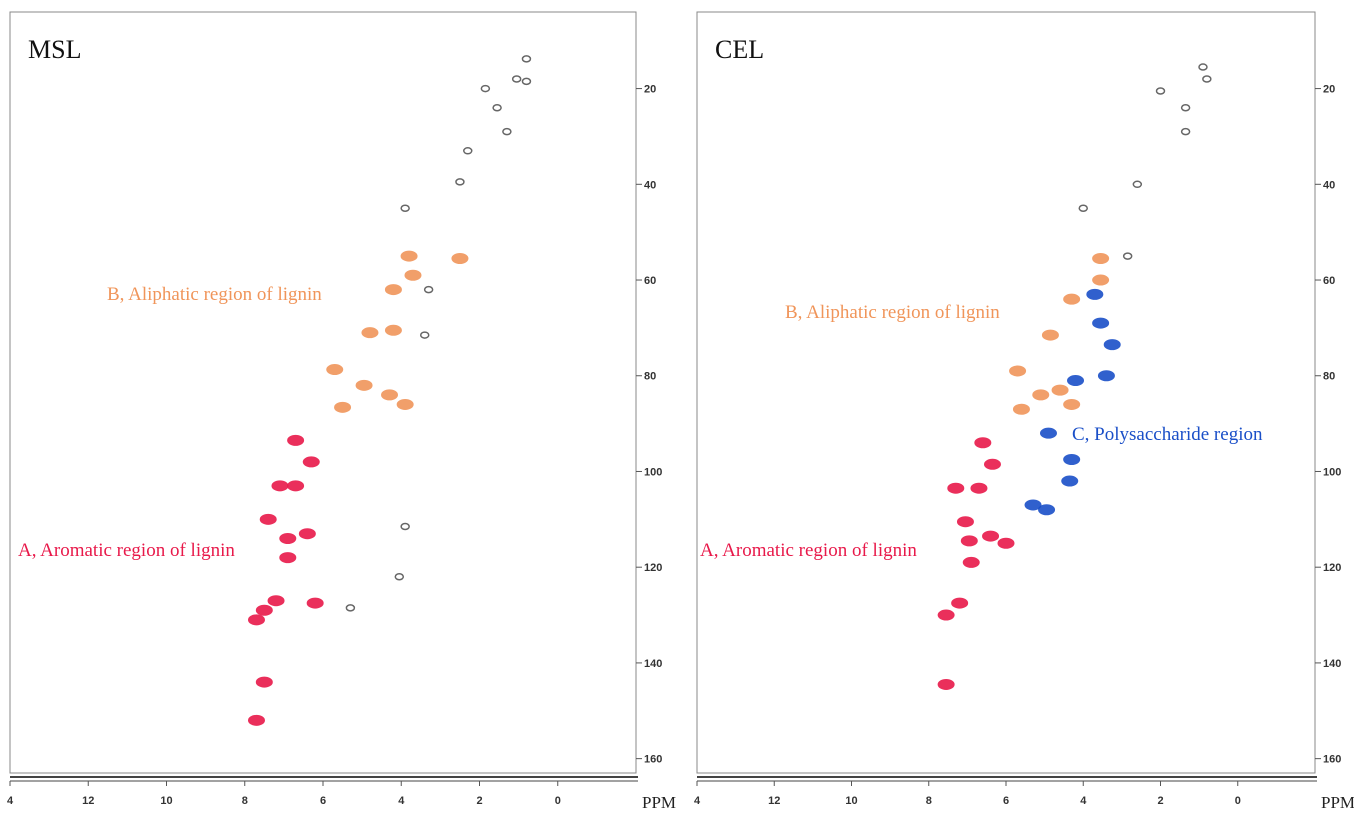  Describe the element at coordinates (54, 49) in the screenshot. I see `chart-title: MSL` at that location.